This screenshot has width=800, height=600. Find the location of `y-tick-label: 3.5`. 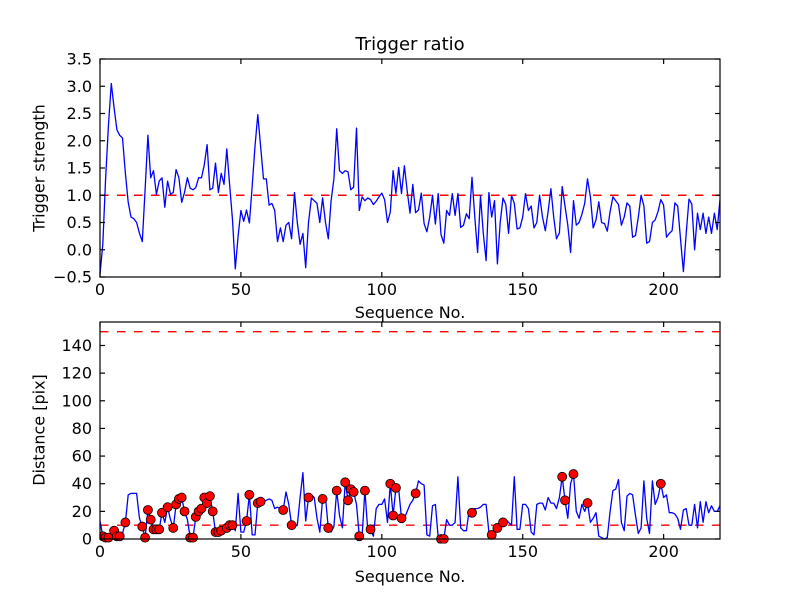

y-tick-label: 3.5 is located at coordinates (79, 59).